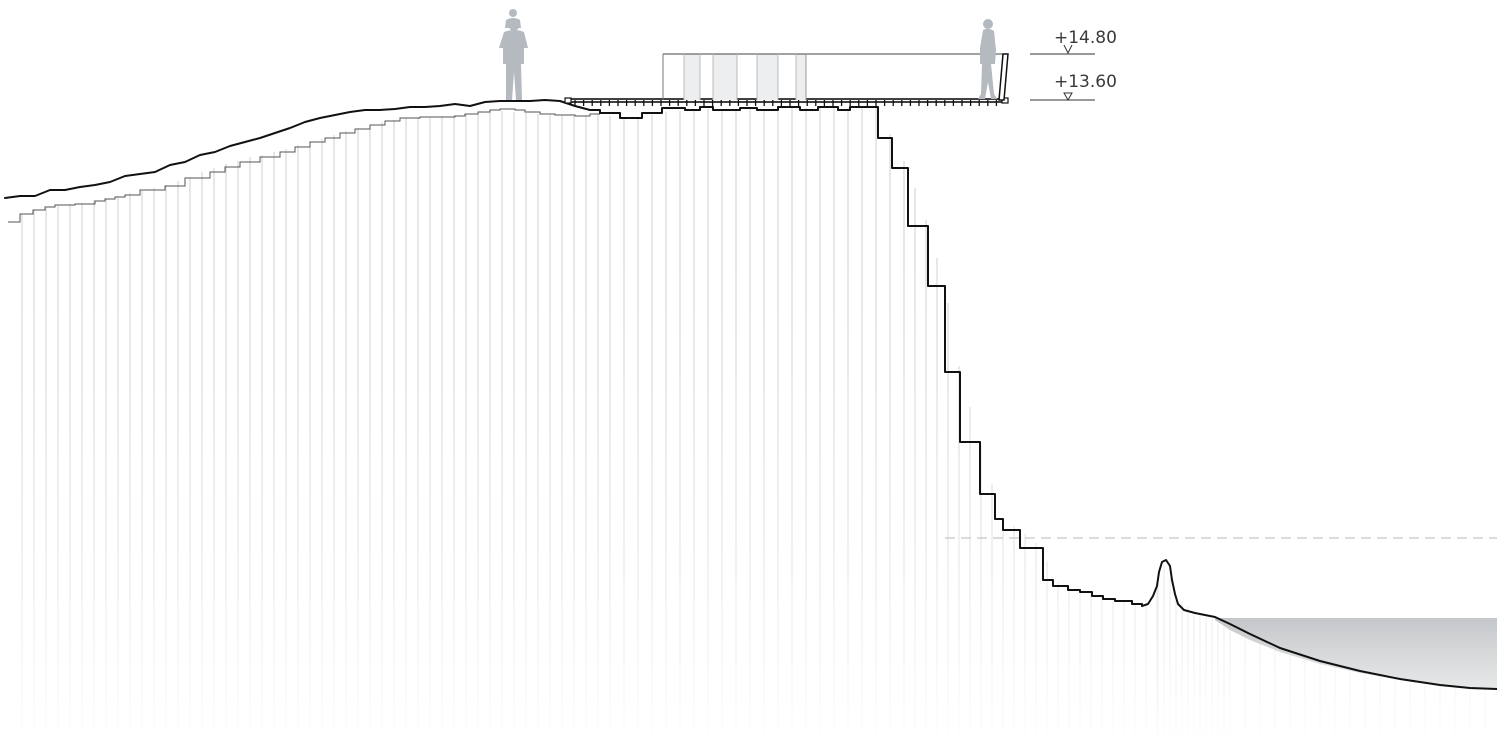  I want to click on level-marker-1360: +13.60, so click(1073, 87).